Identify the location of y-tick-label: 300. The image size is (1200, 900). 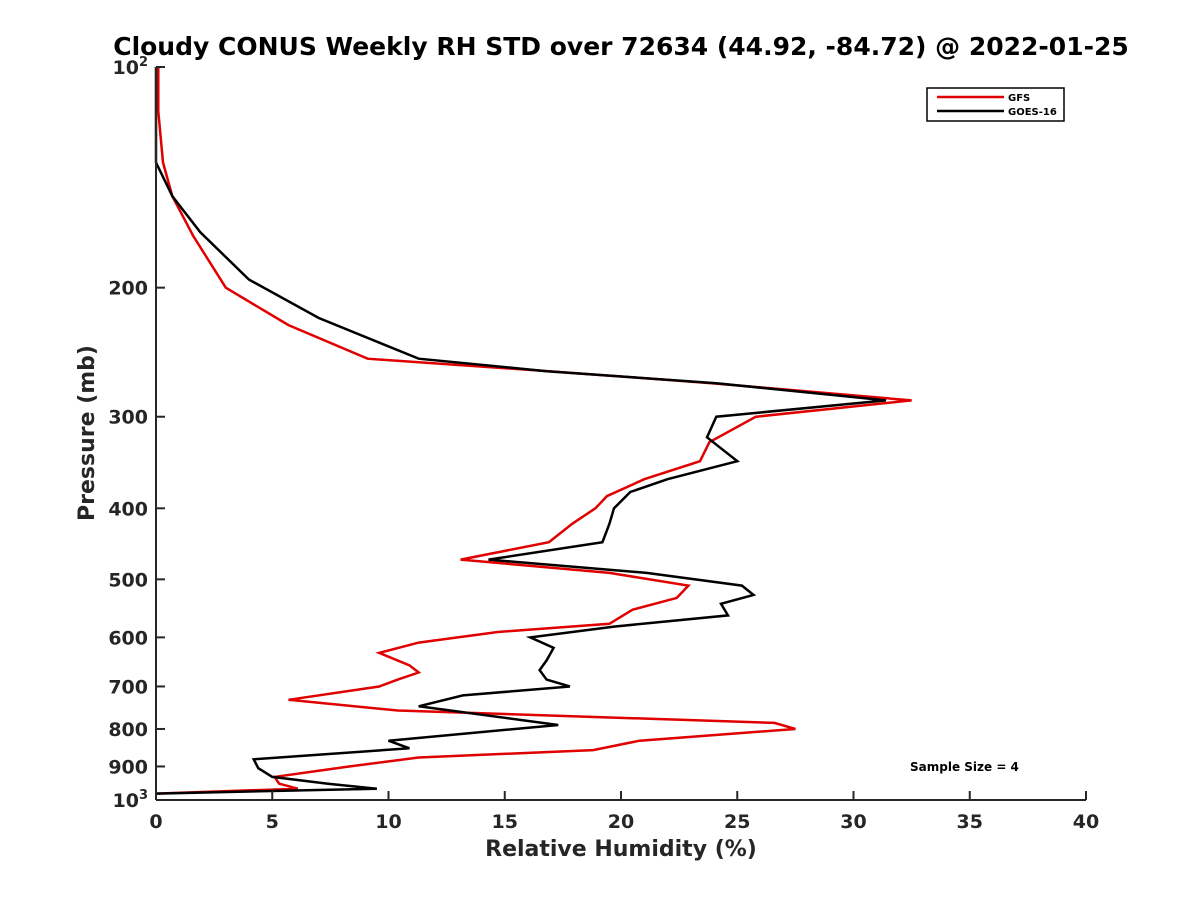
(128, 418).